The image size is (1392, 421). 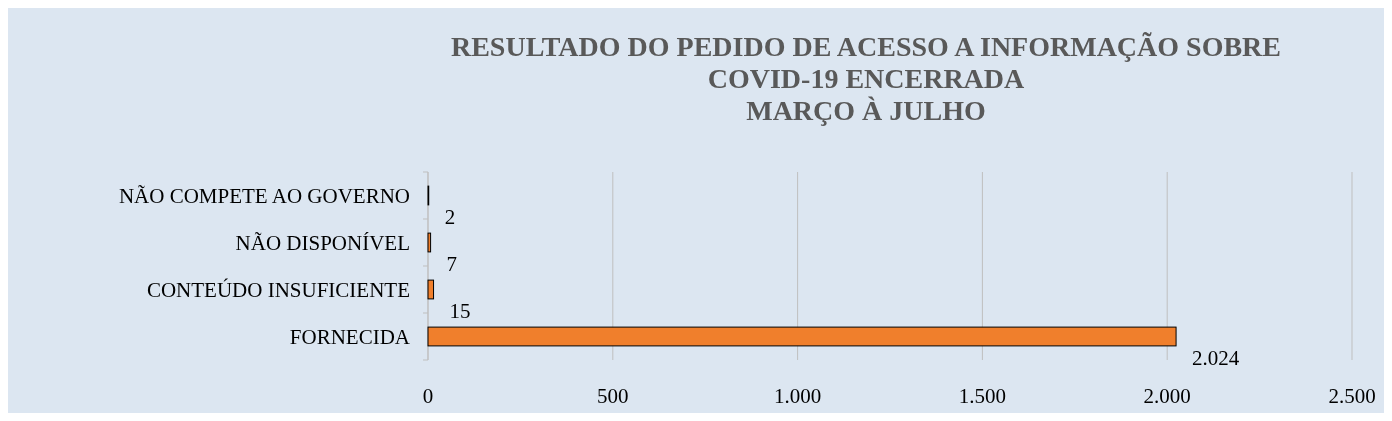 I want to click on x-tick-label: 1.500, so click(x=982, y=396).